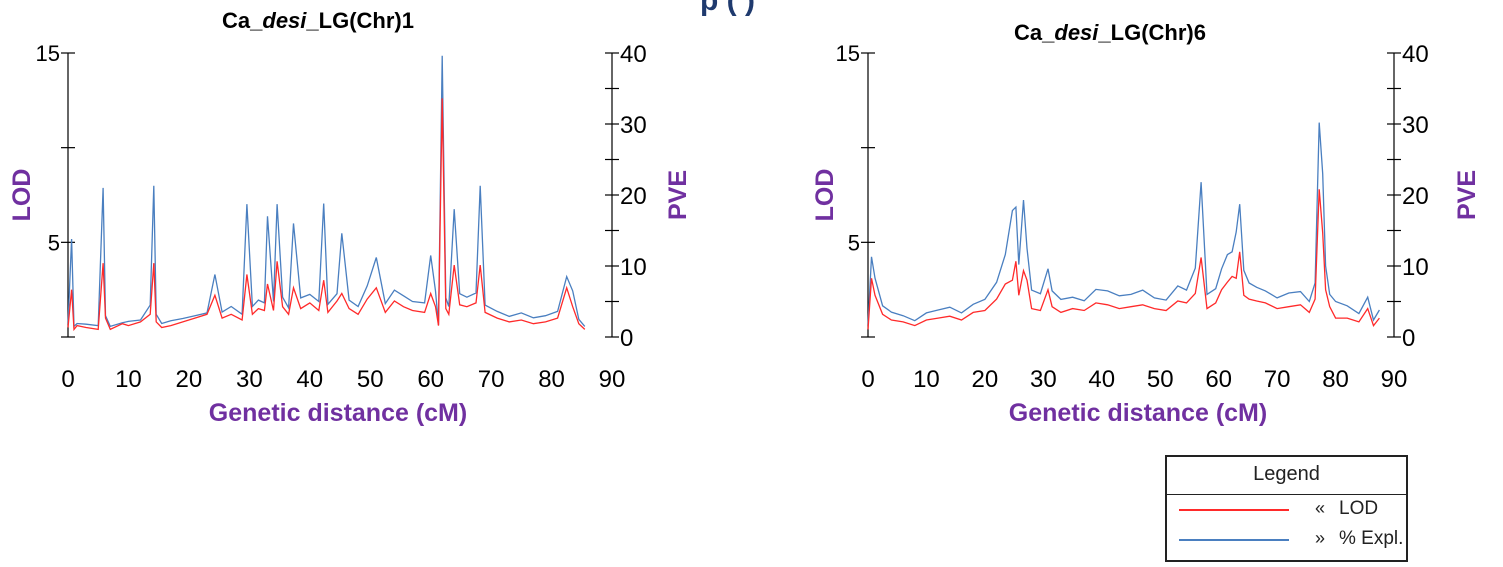  I want to click on lg6-series-lod, so click(1123, 259).